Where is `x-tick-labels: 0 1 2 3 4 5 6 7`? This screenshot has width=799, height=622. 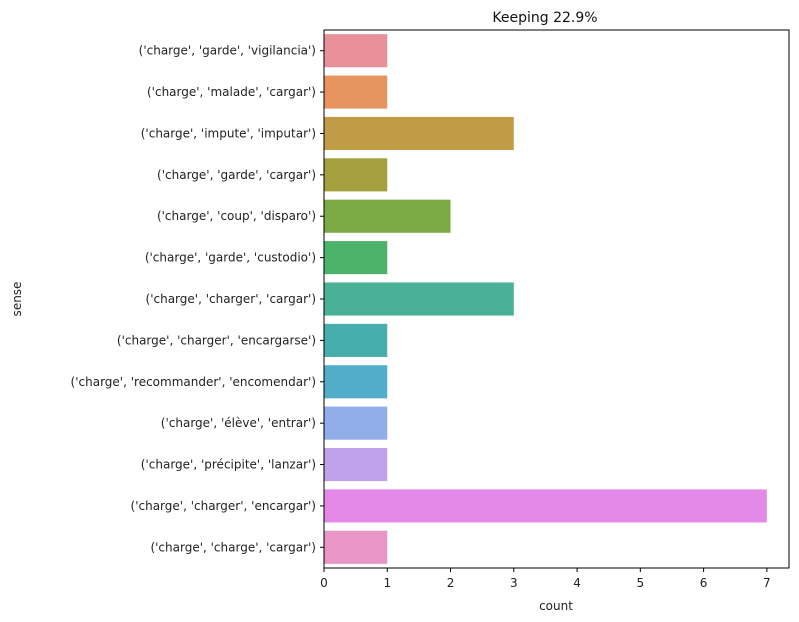
x-tick-labels: 0 1 2 3 4 5 6 7 is located at coordinates (545, 579).